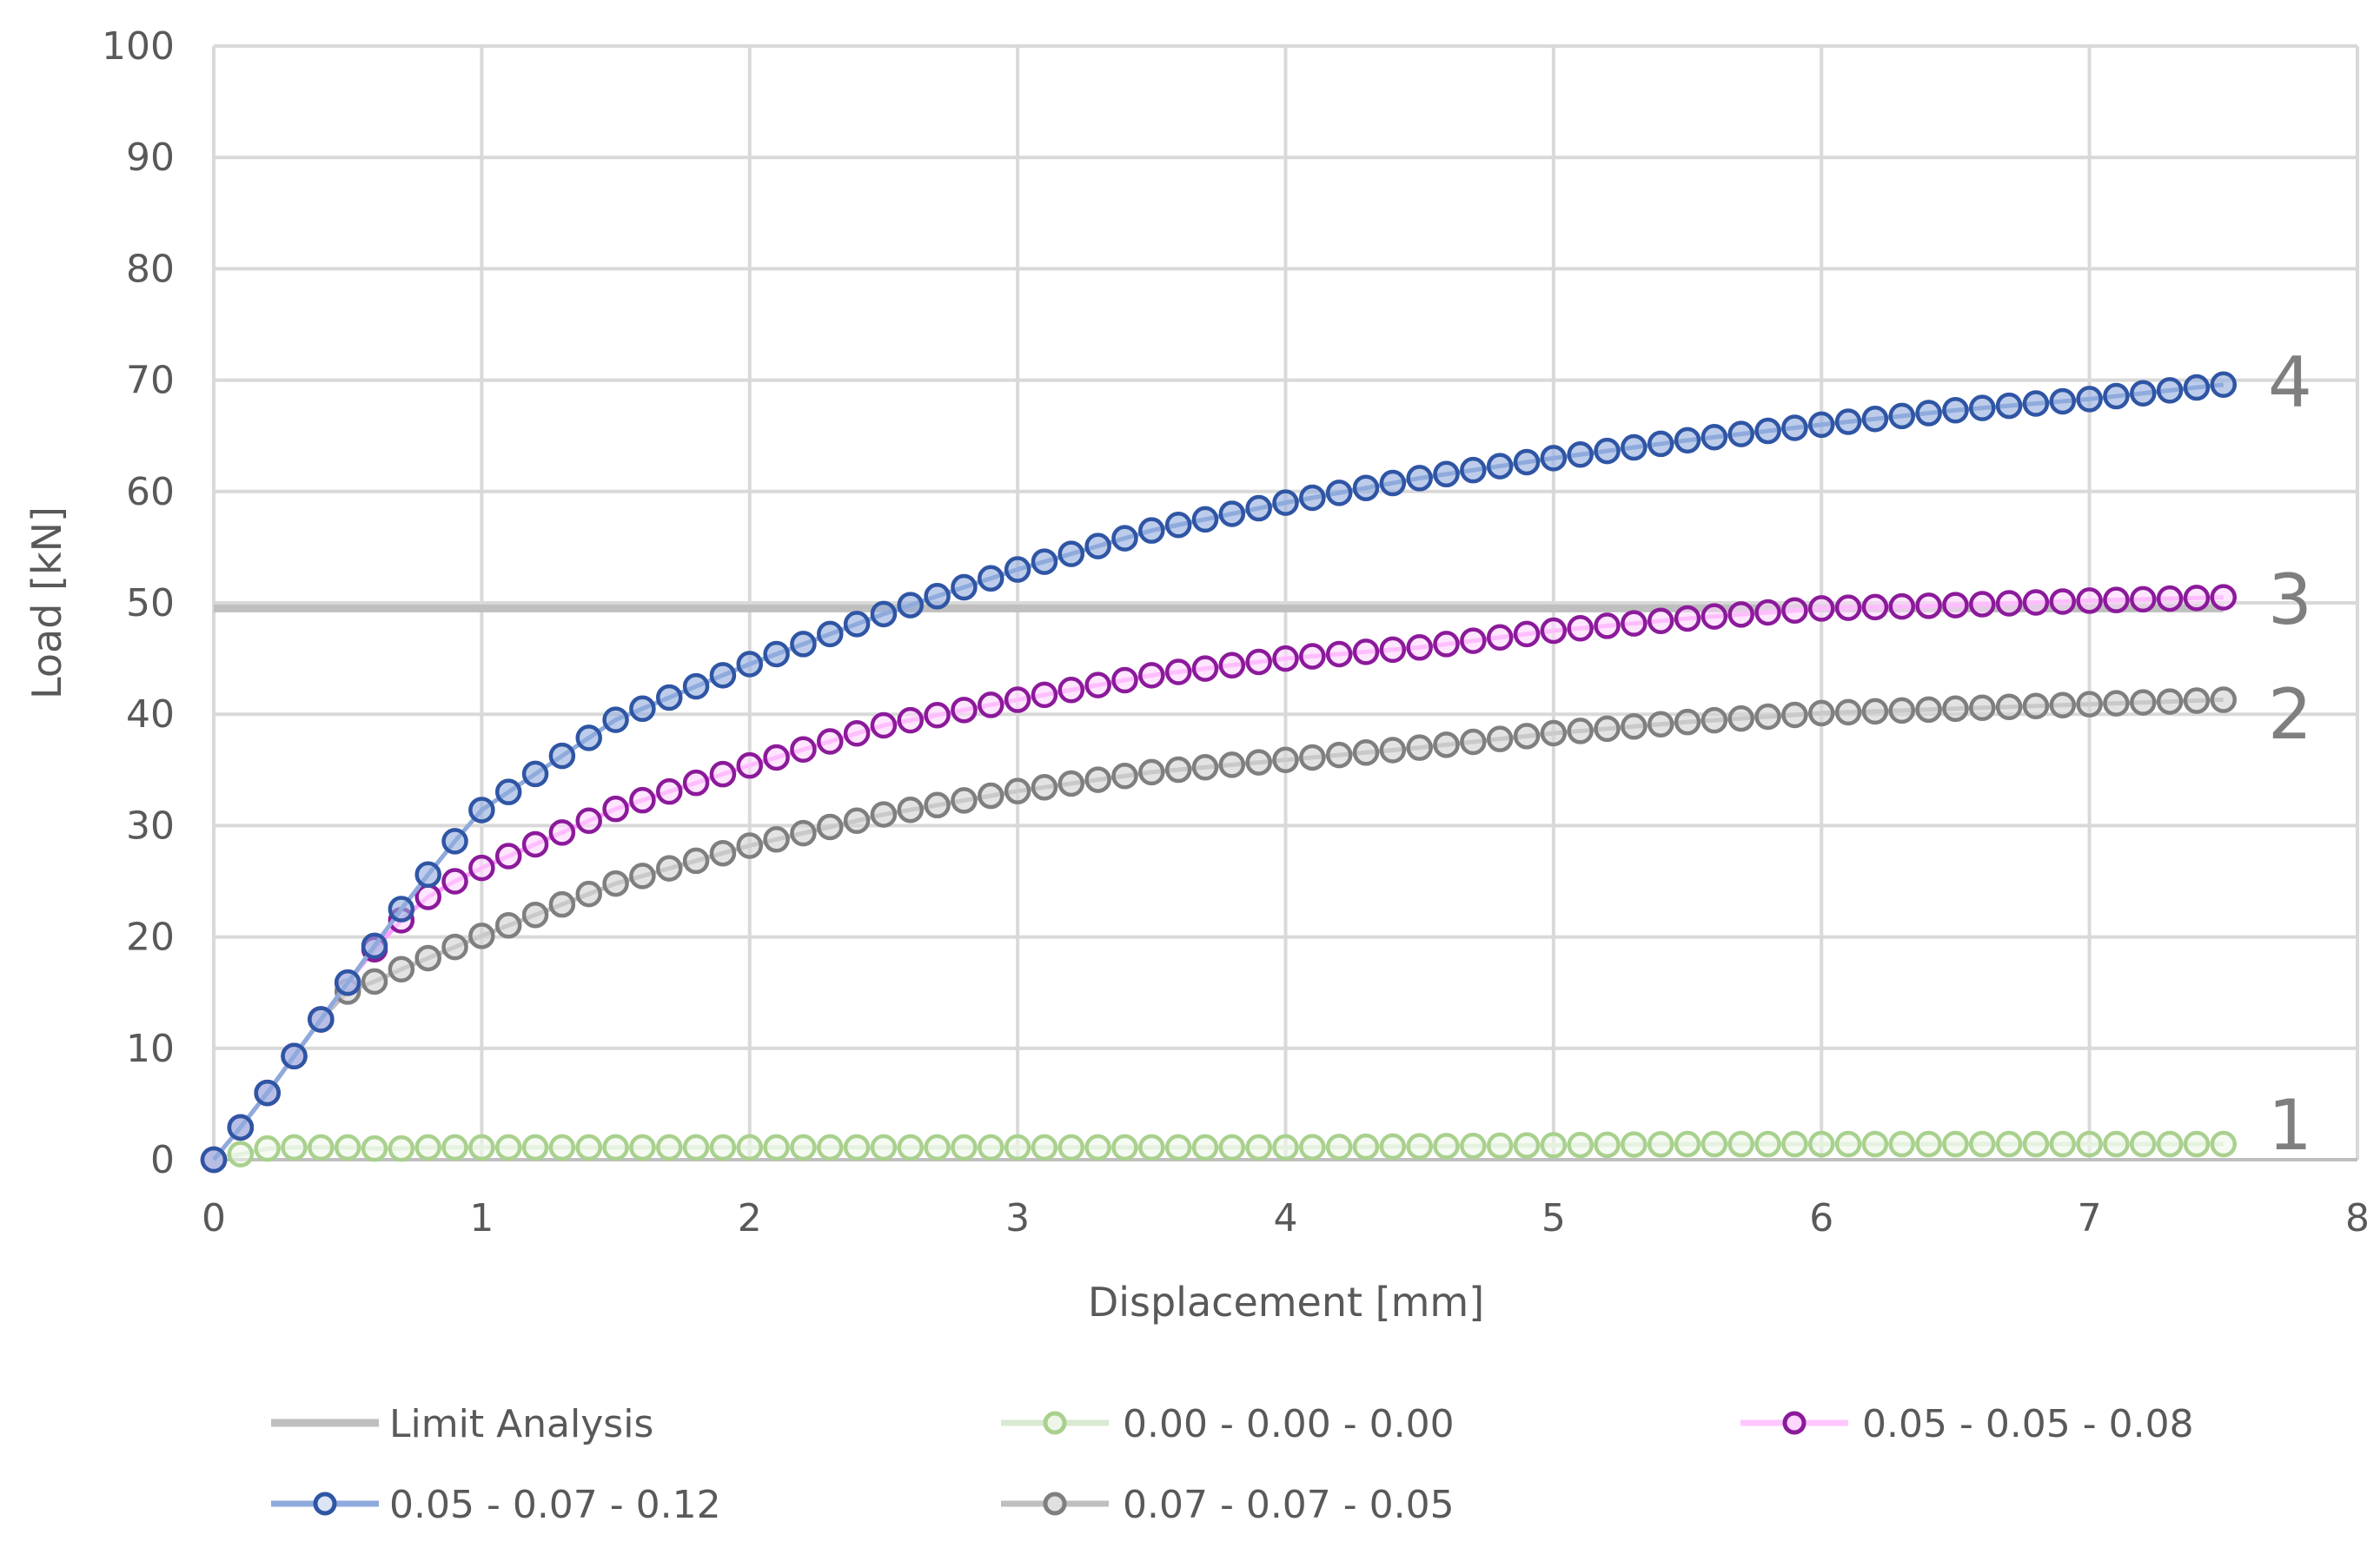 This screenshot has width=2380, height=1548. What do you see at coordinates (1289, 1424) in the screenshot?
I see `legend-label: 0.00 - 0.00 - 0.00` at bounding box center [1289, 1424].